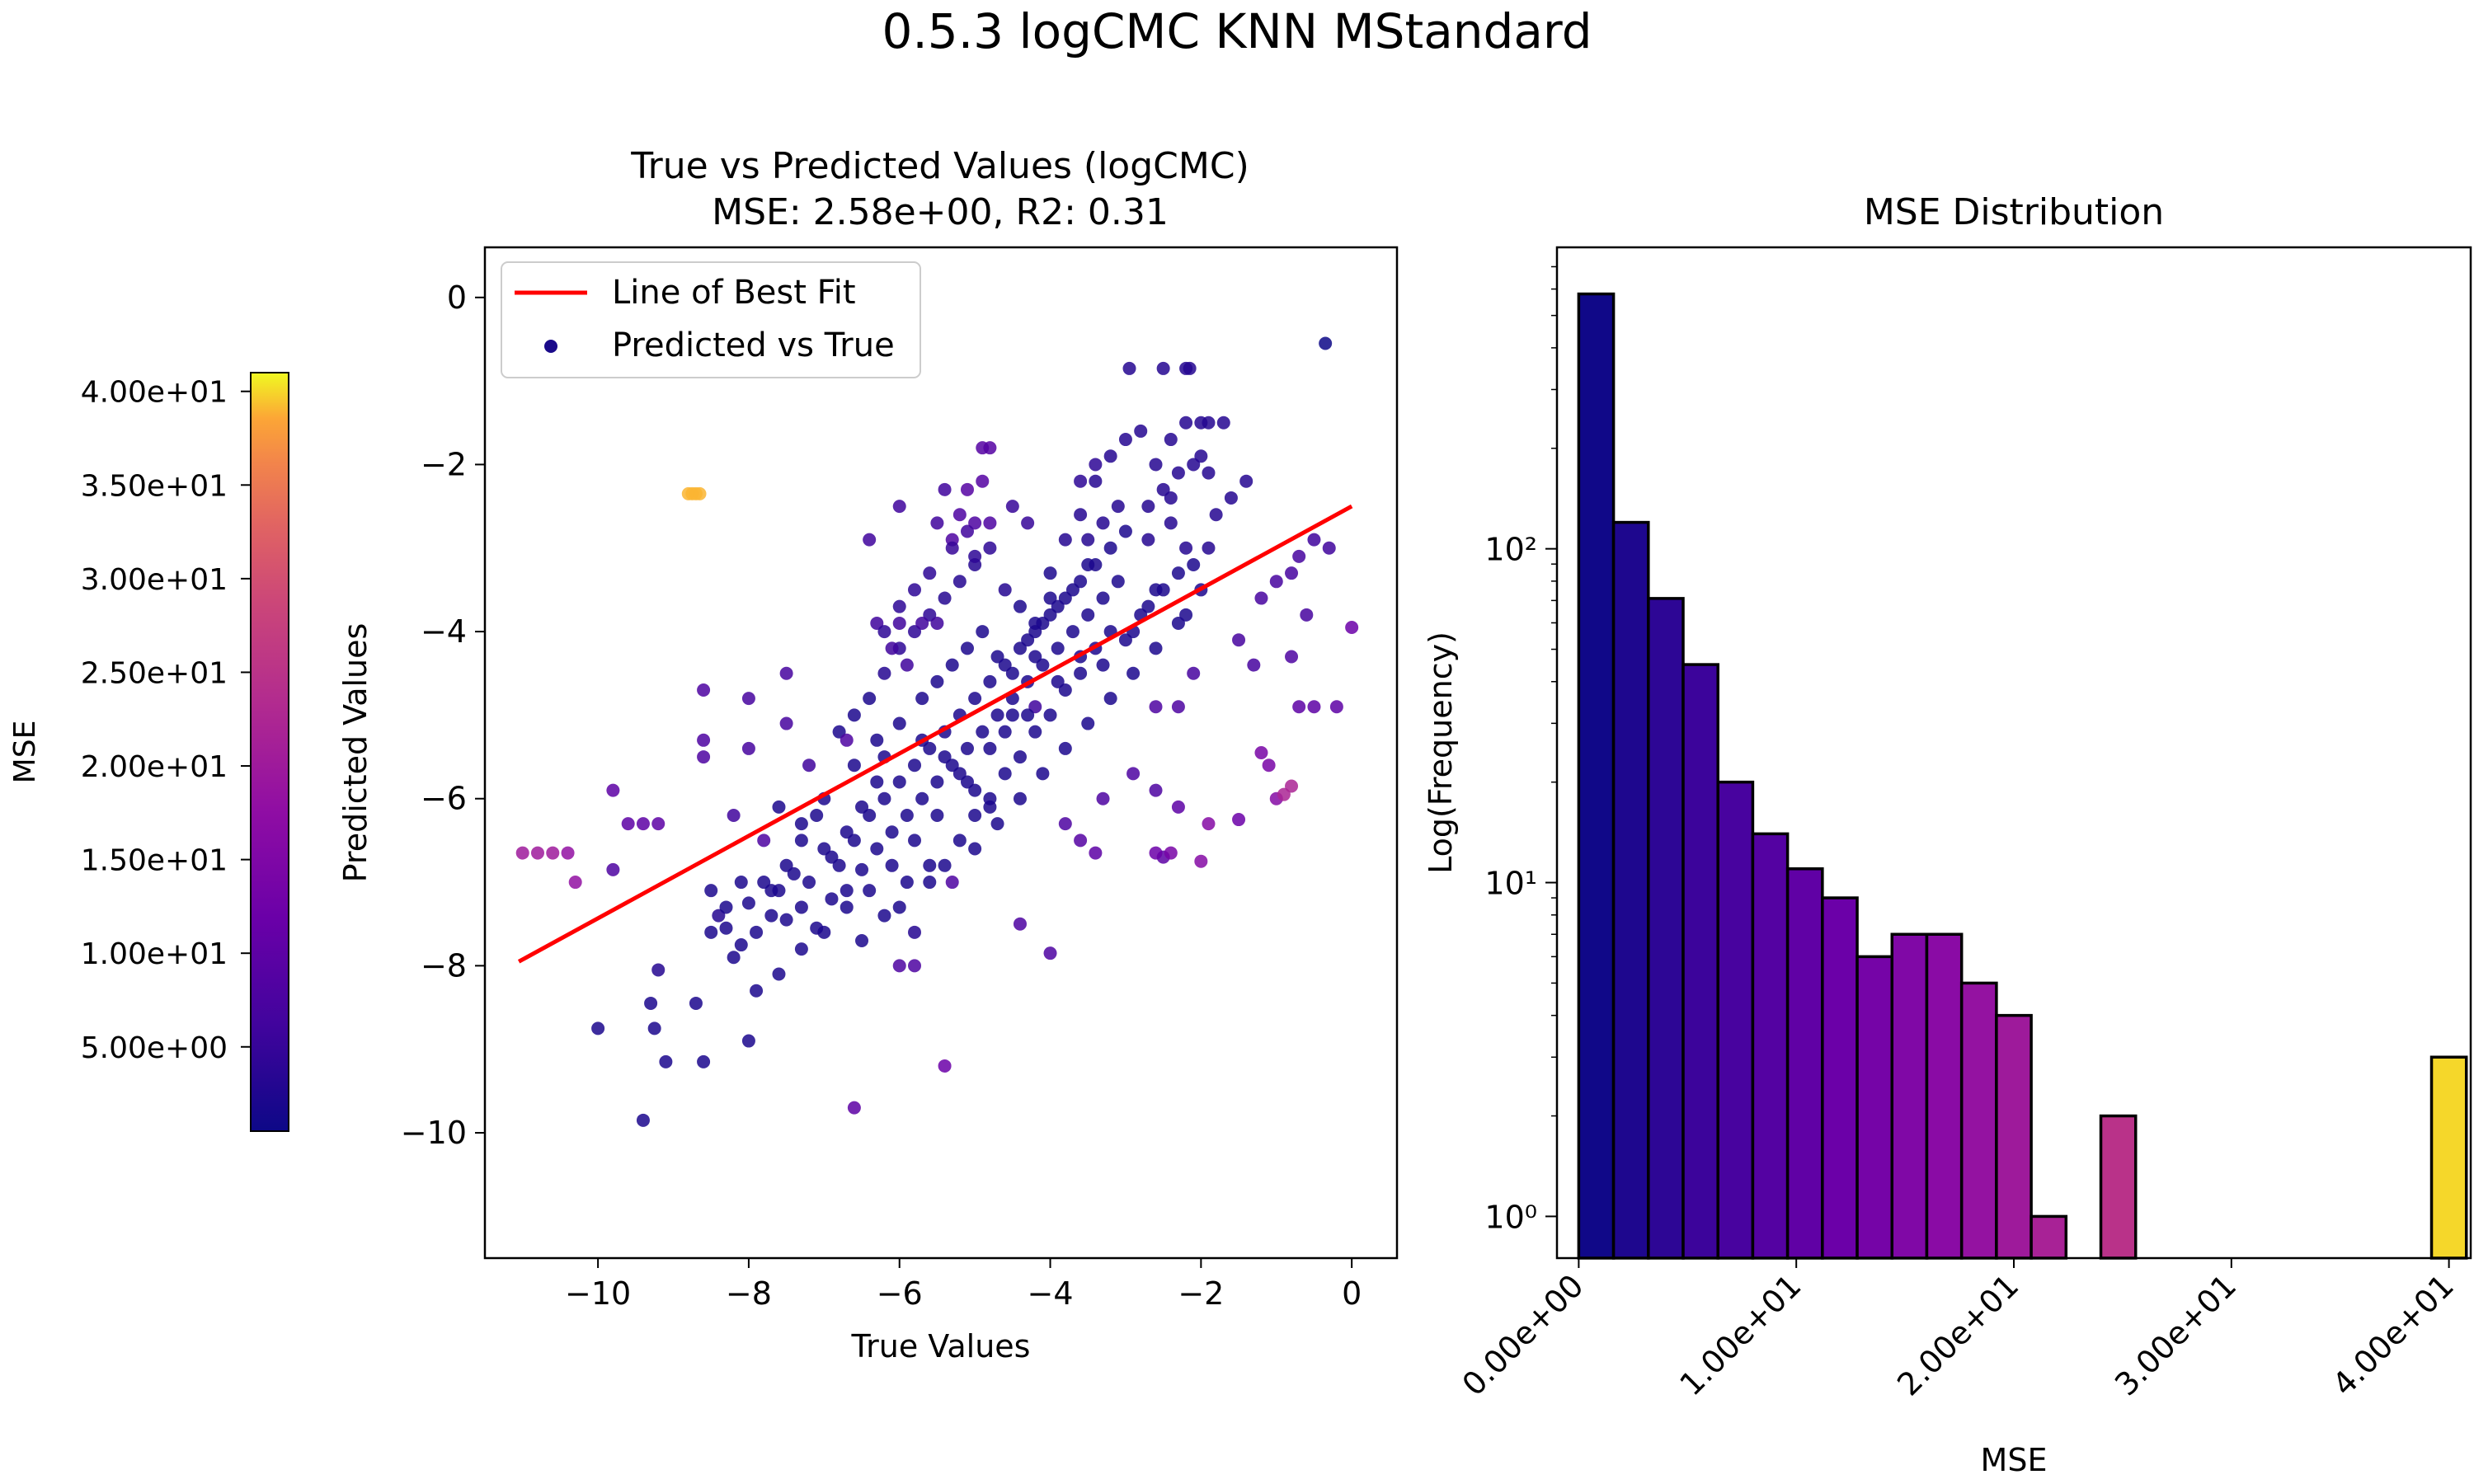 Image resolution: width=2474 pixels, height=1484 pixels. Describe the element at coordinates (154, 954) in the screenshot. I see `colorbar-tick-label: 1.00e+01` at that location.